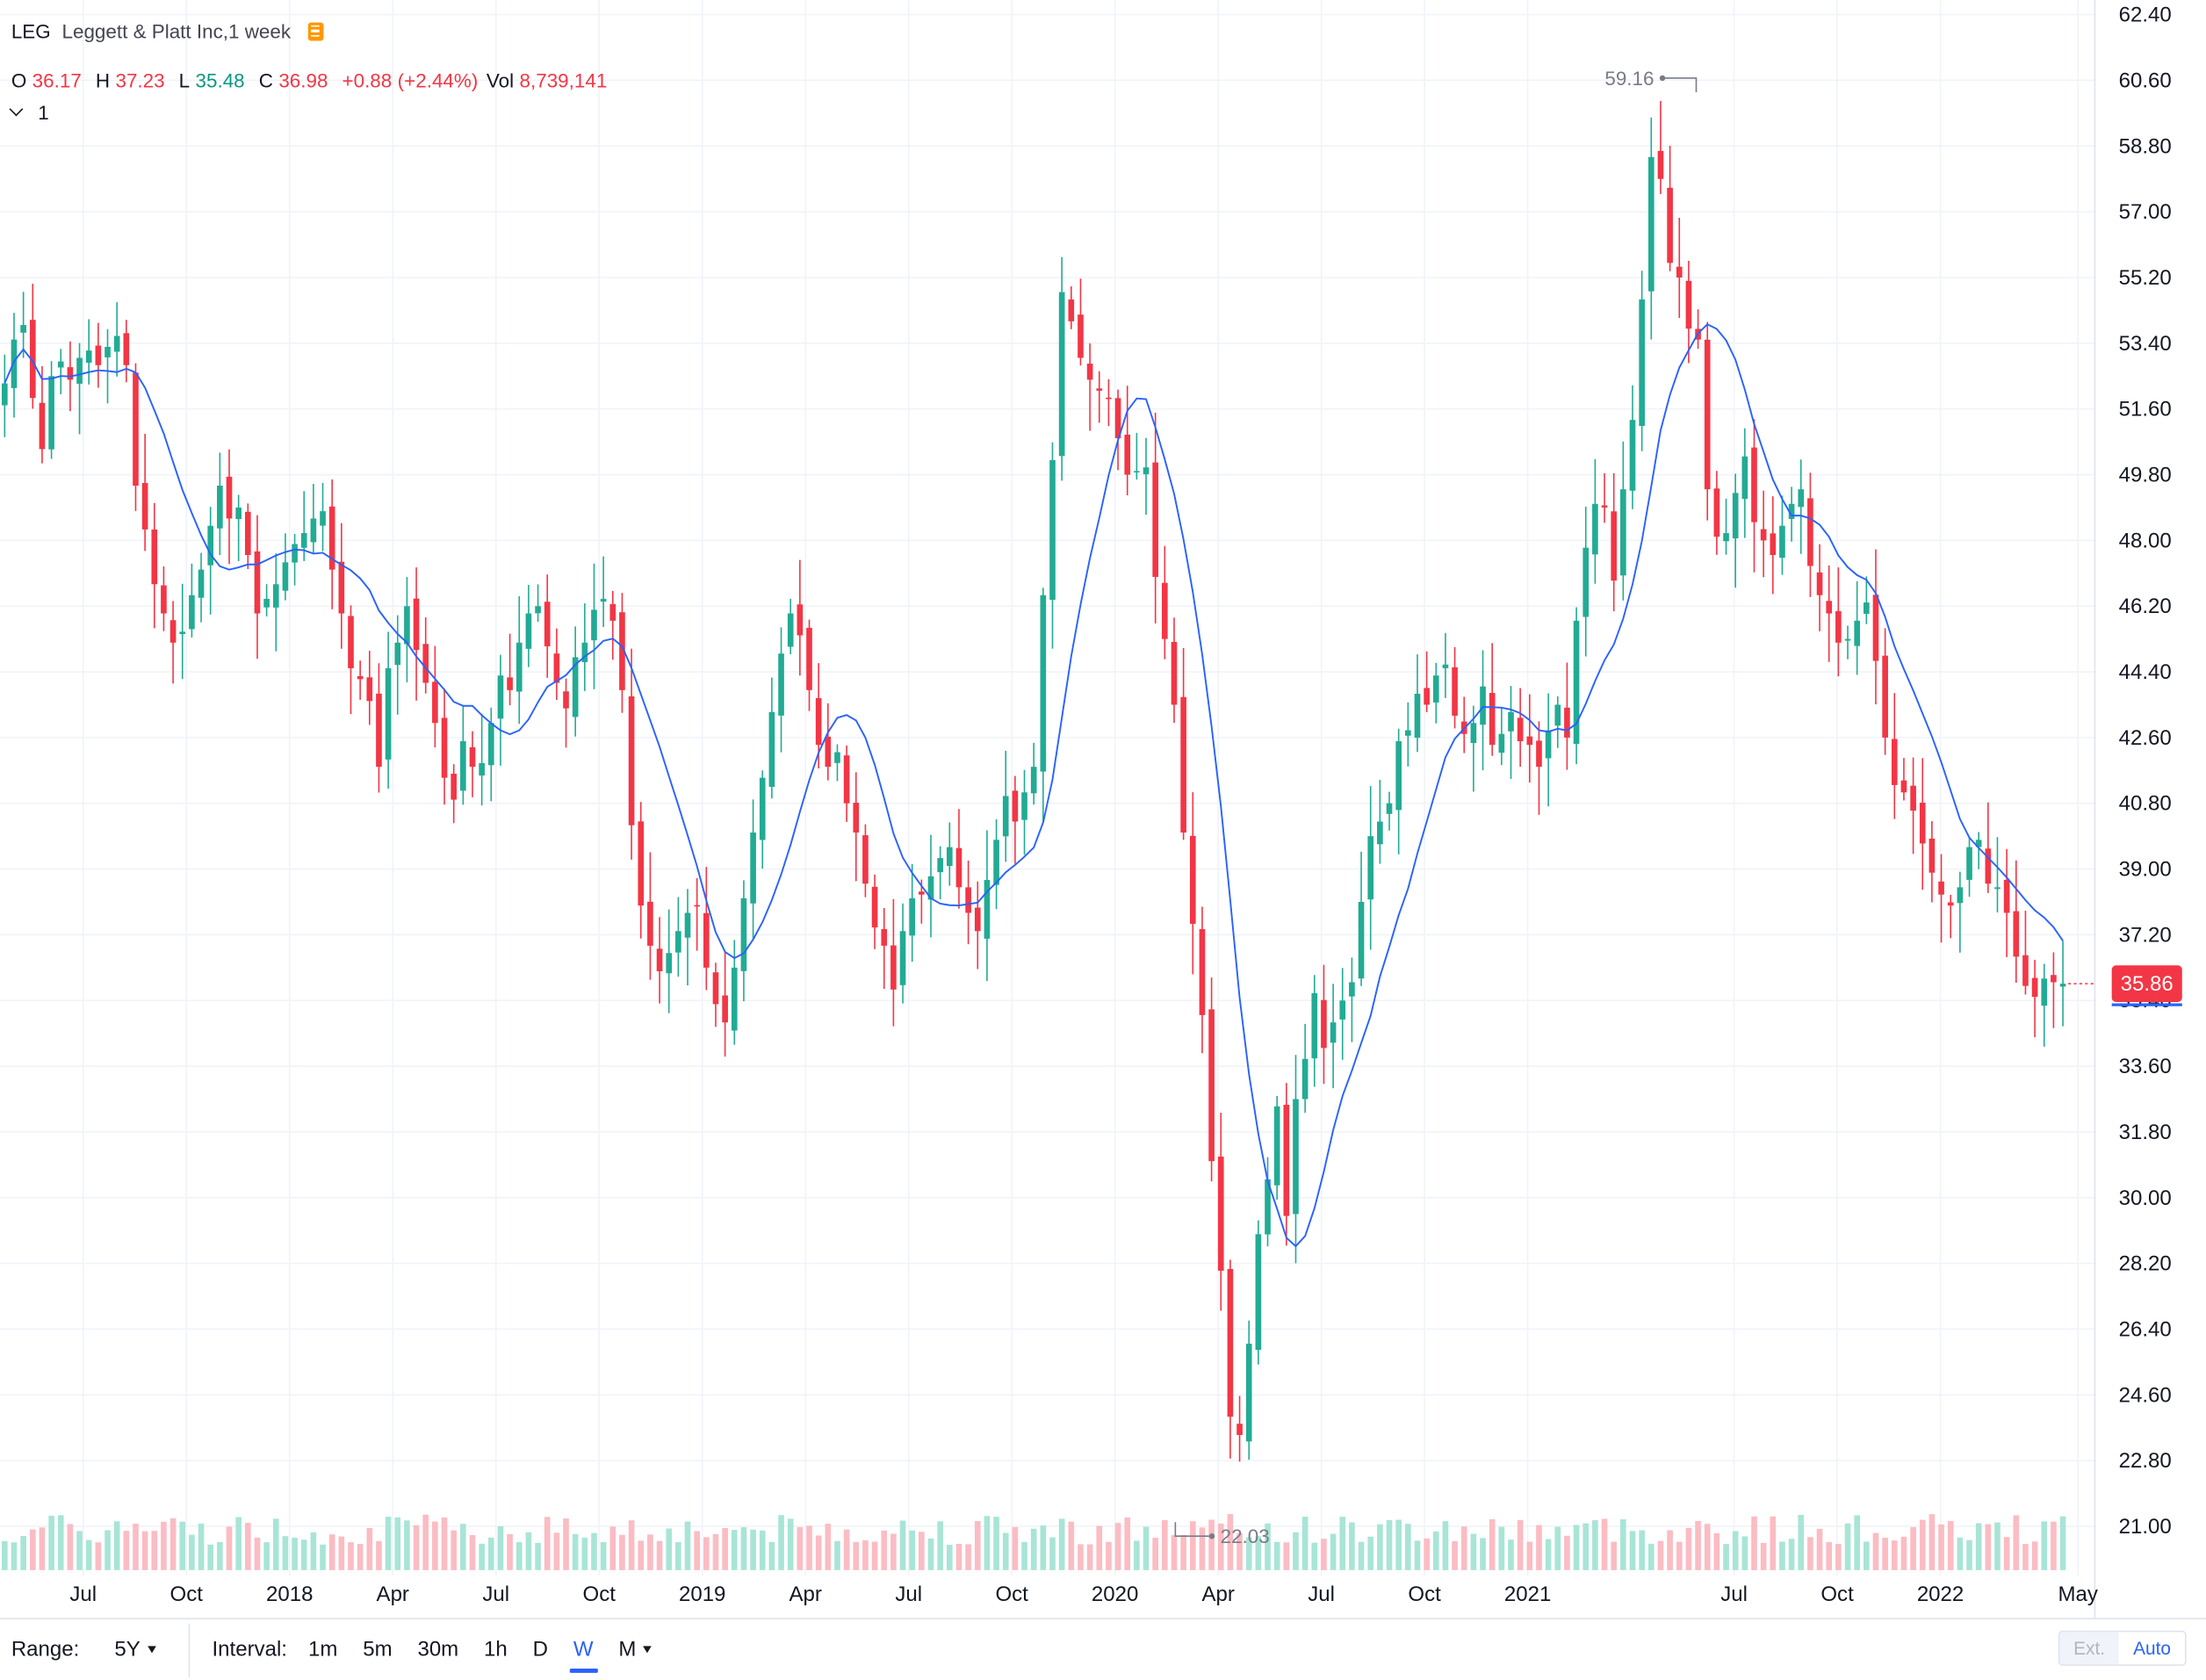 The width and height of the screenshot is (2206, 1680). I want to click on notes-icon, so click(315, 30).